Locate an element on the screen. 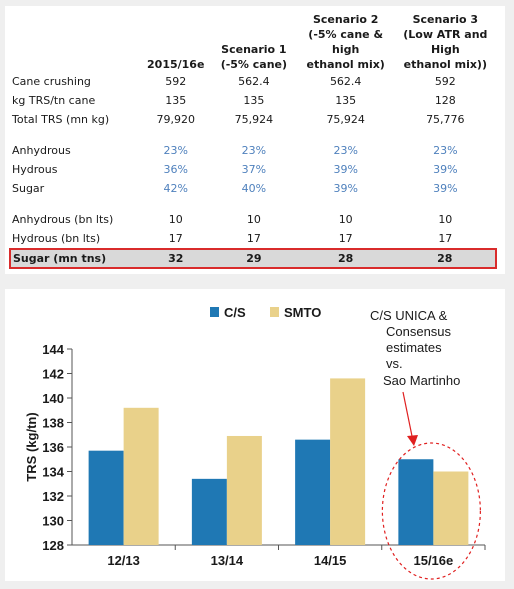 The image size is (514, 589). y-axis-title: TRS (kg/tn) is located at coordinates (31, 446).